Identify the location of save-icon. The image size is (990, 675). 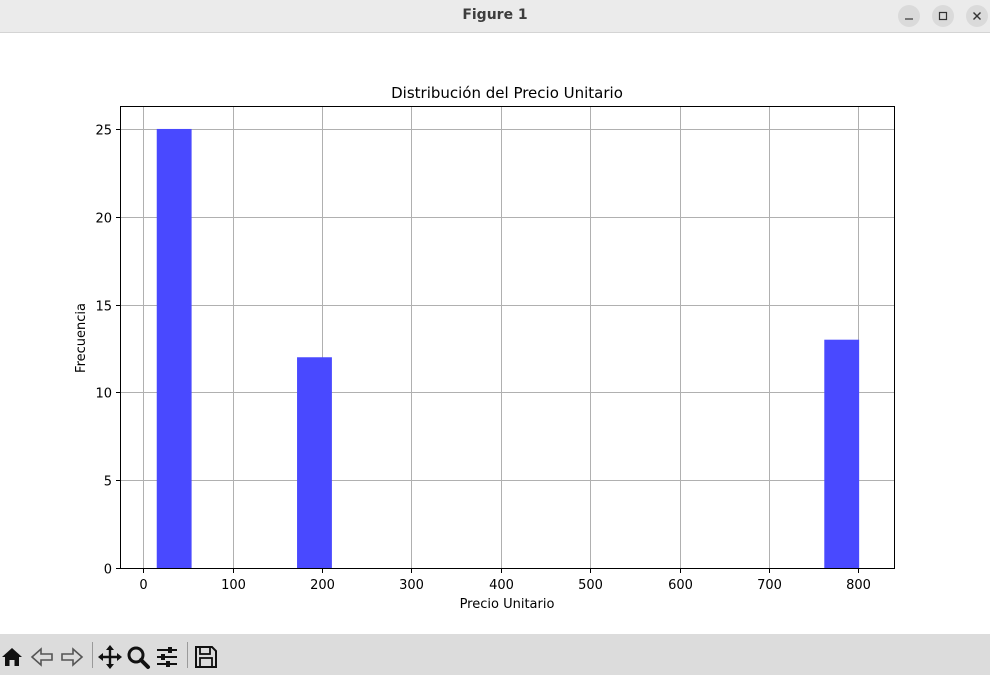
(206, 657).